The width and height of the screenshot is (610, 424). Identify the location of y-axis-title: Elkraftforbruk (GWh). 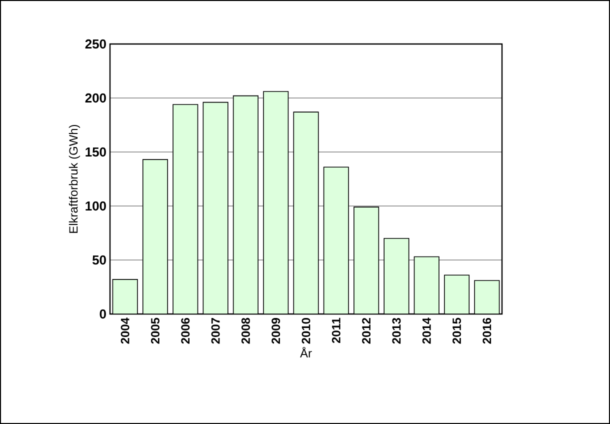
(74, 178).